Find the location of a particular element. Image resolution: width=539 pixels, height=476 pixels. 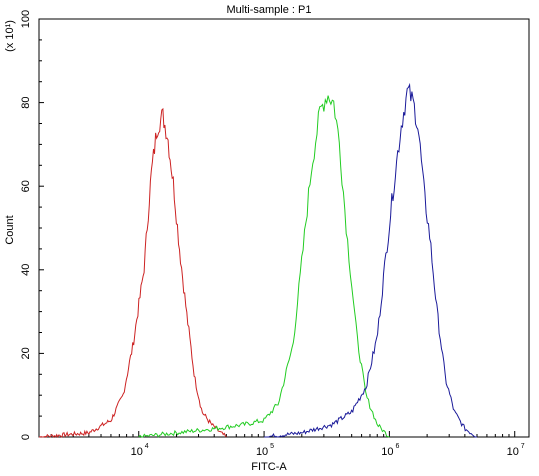

x-tick-exponent: 5 is located at coordinates (272, 446).